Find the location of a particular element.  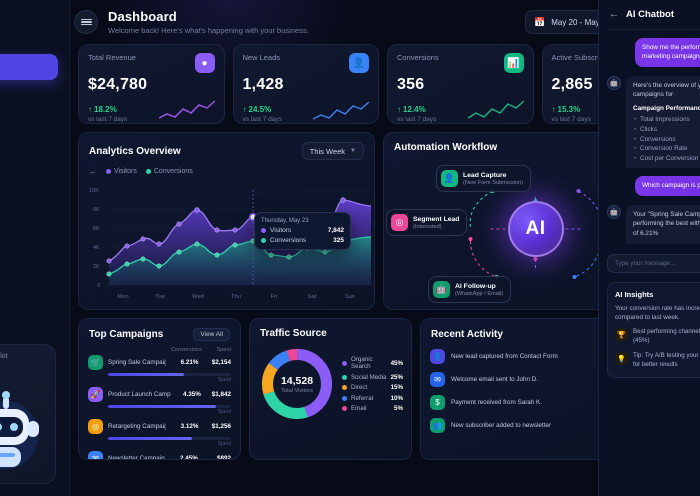

kpi-label: Active Subscribers is located at coordinates (582, 57).